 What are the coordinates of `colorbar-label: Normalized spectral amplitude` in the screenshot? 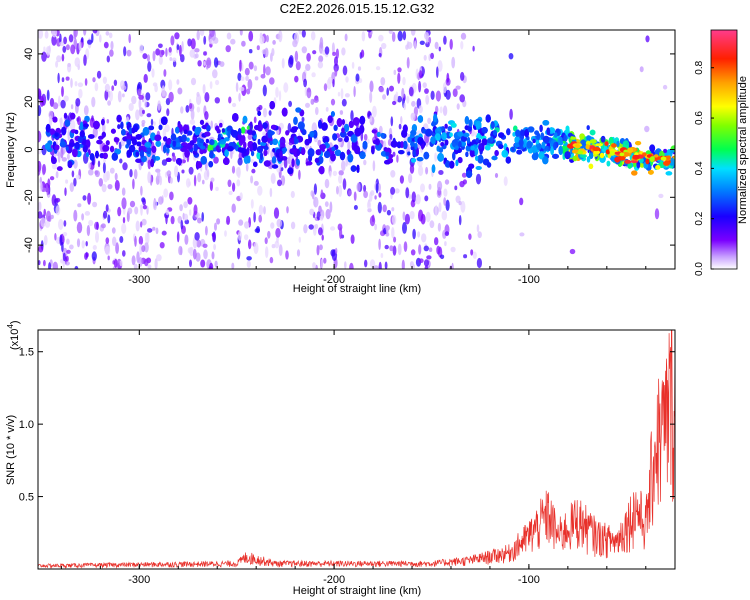 It's located at (743, 150).